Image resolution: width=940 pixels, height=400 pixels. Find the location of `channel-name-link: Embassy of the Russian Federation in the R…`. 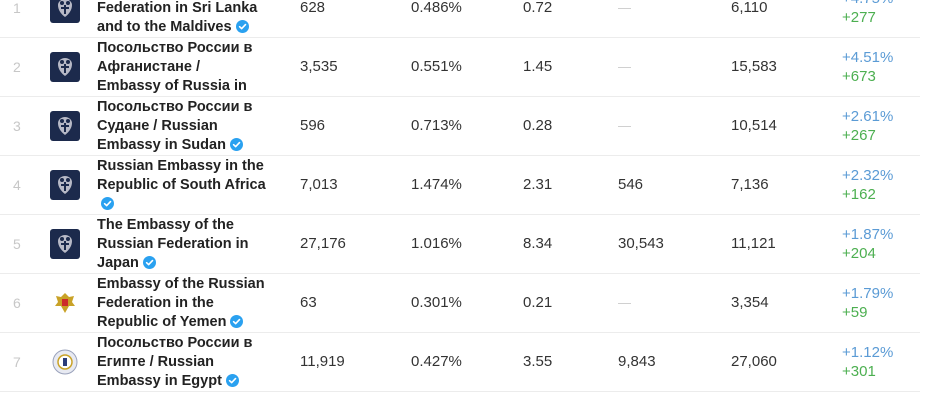

channel-name-link: Embassy of the Russian Federation in the R… is located at coordinates (187, 303).